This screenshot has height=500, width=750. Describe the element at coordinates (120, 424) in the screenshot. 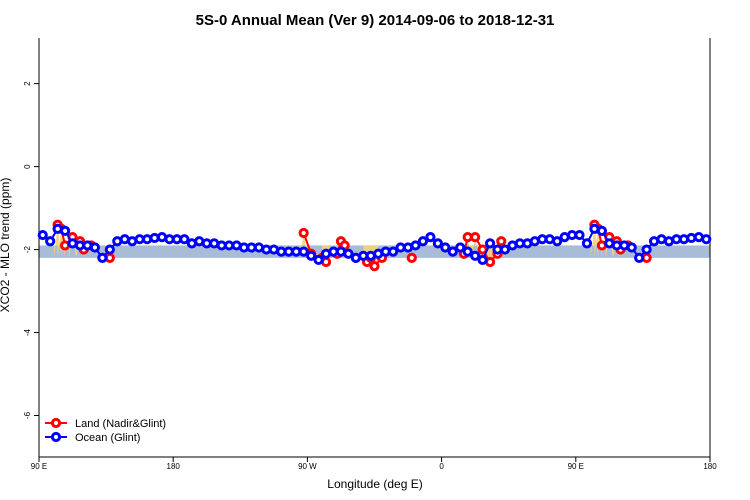

I see `legend-label: Land (Nadir&Glint)` at that location.